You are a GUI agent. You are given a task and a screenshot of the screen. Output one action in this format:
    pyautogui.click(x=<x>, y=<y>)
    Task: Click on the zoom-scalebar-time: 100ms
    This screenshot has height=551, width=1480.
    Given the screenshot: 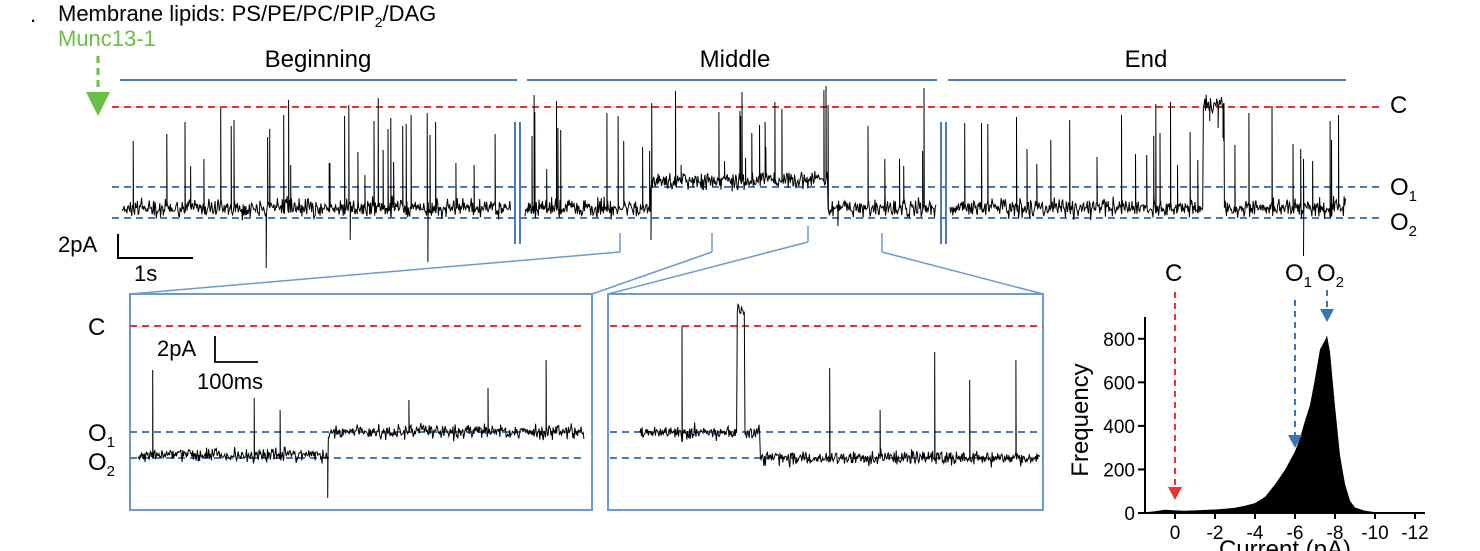 What is the action you would take?
    pyautogui.click(x=230, y=381)
    